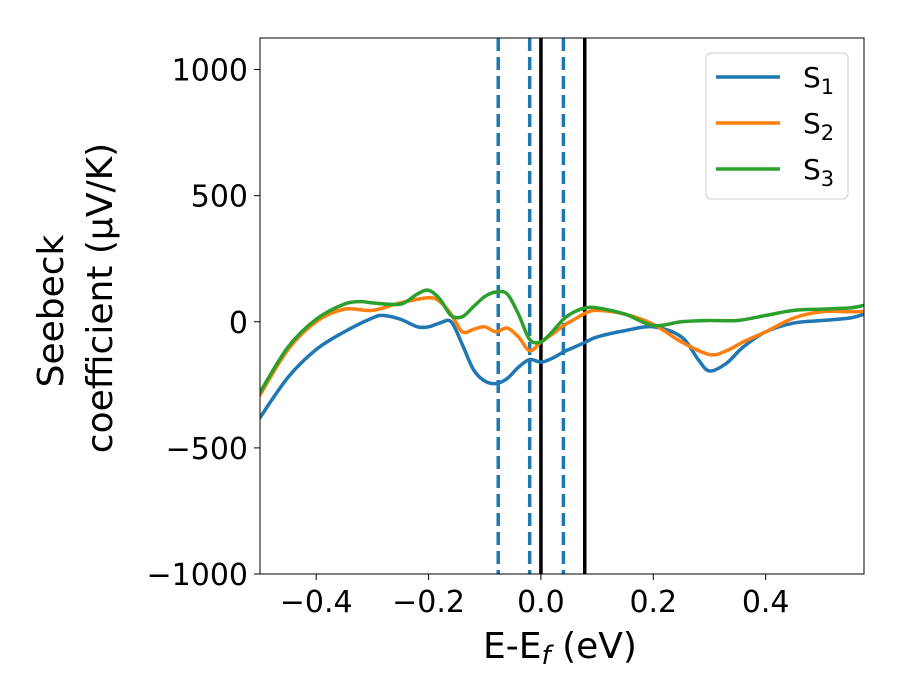 The height and width of the screenshot is (700, 900). What do you see at coordinates (207, 449) in the screenshot?
I see `y-tick-label: −500` at bounding box center [207, 449].